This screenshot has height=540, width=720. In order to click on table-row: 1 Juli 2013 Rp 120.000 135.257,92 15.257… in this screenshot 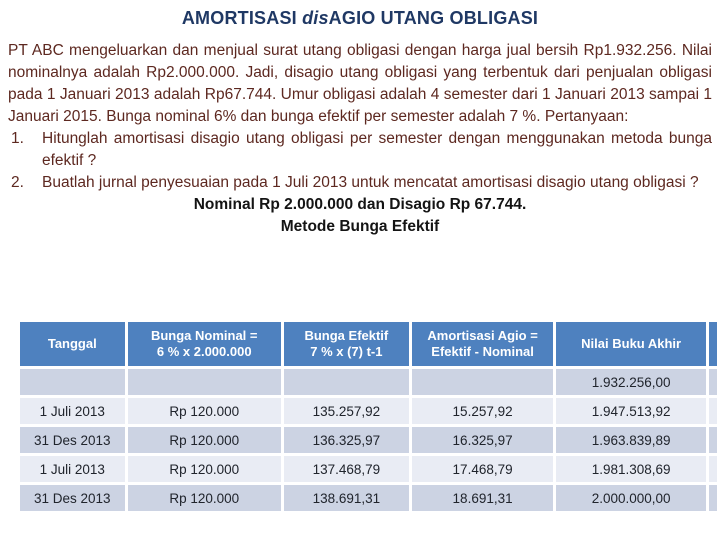, I will do `click(368, 411)`.